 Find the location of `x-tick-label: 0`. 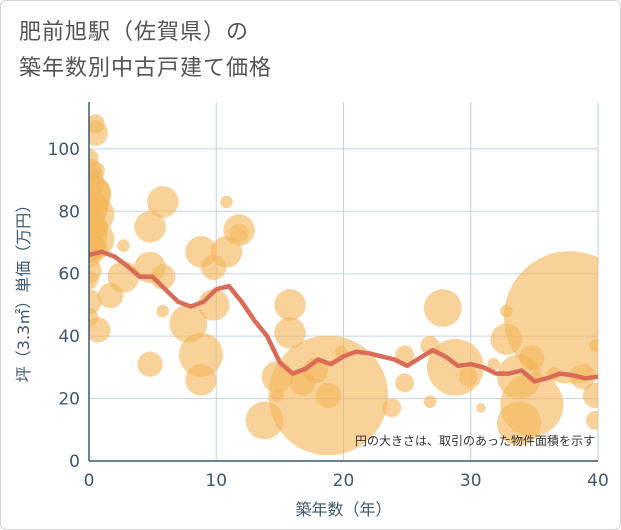

x-tick-label: 0 is located at coordinates (89, 481).